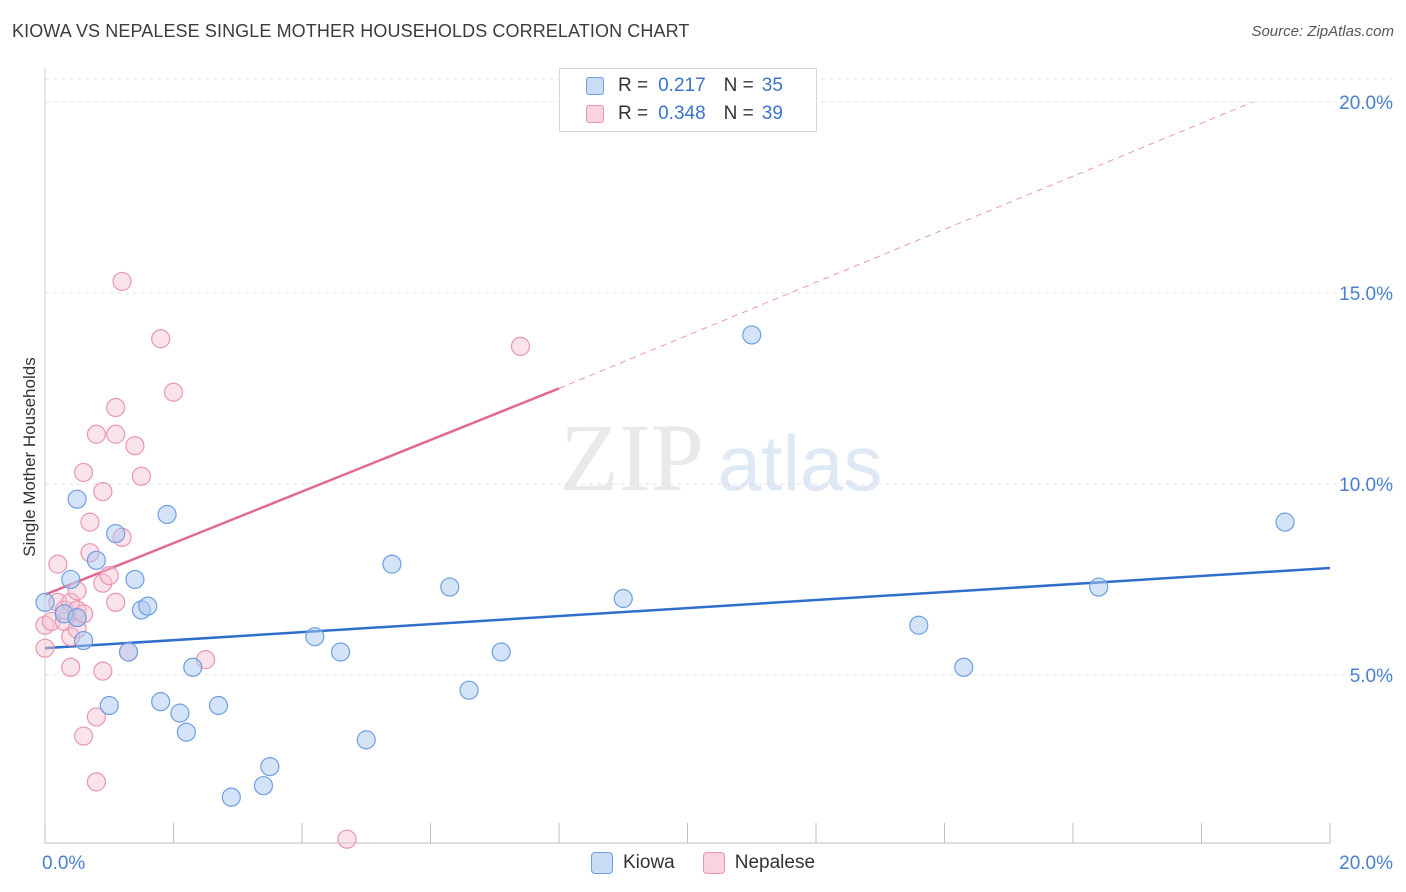  I want to click on watermark-atlas: atlas, so click(800, 463).